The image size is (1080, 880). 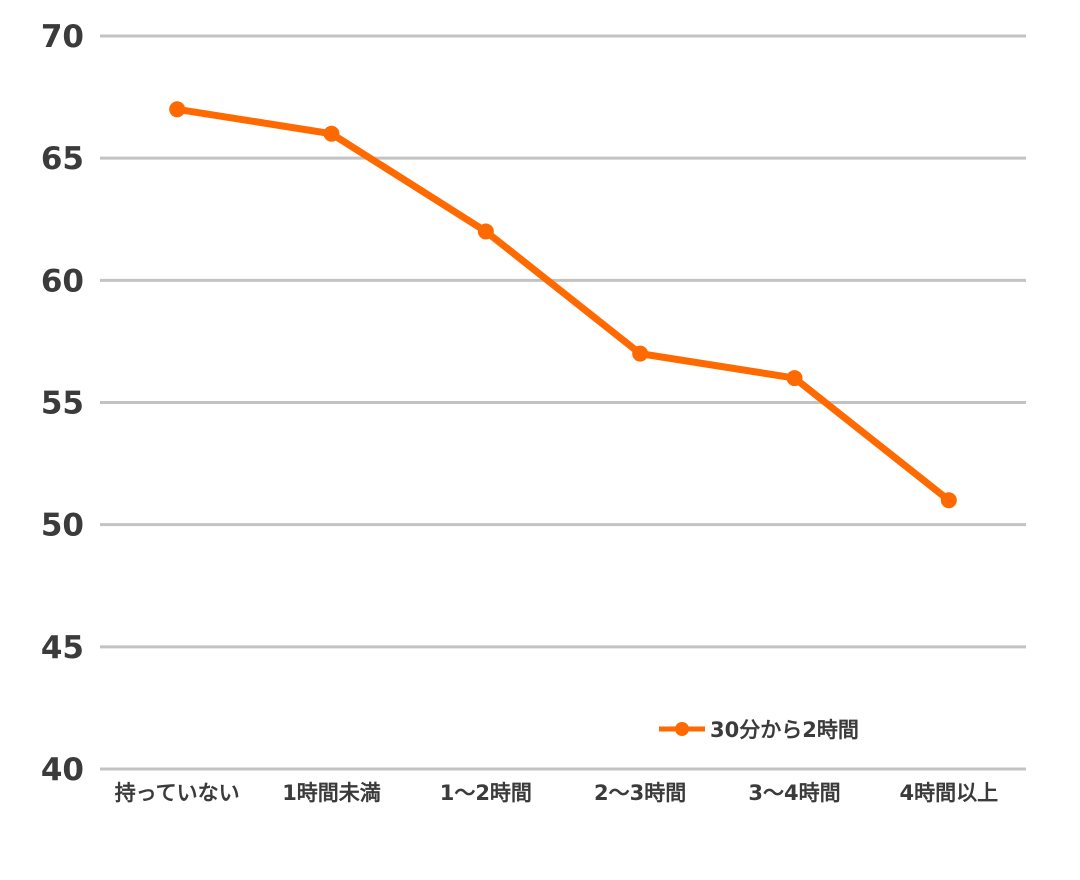 What do you see at coordinates (62, 526) in the screenshot?
I see `y-axis-label: 50` at bounding box center [62, 526].